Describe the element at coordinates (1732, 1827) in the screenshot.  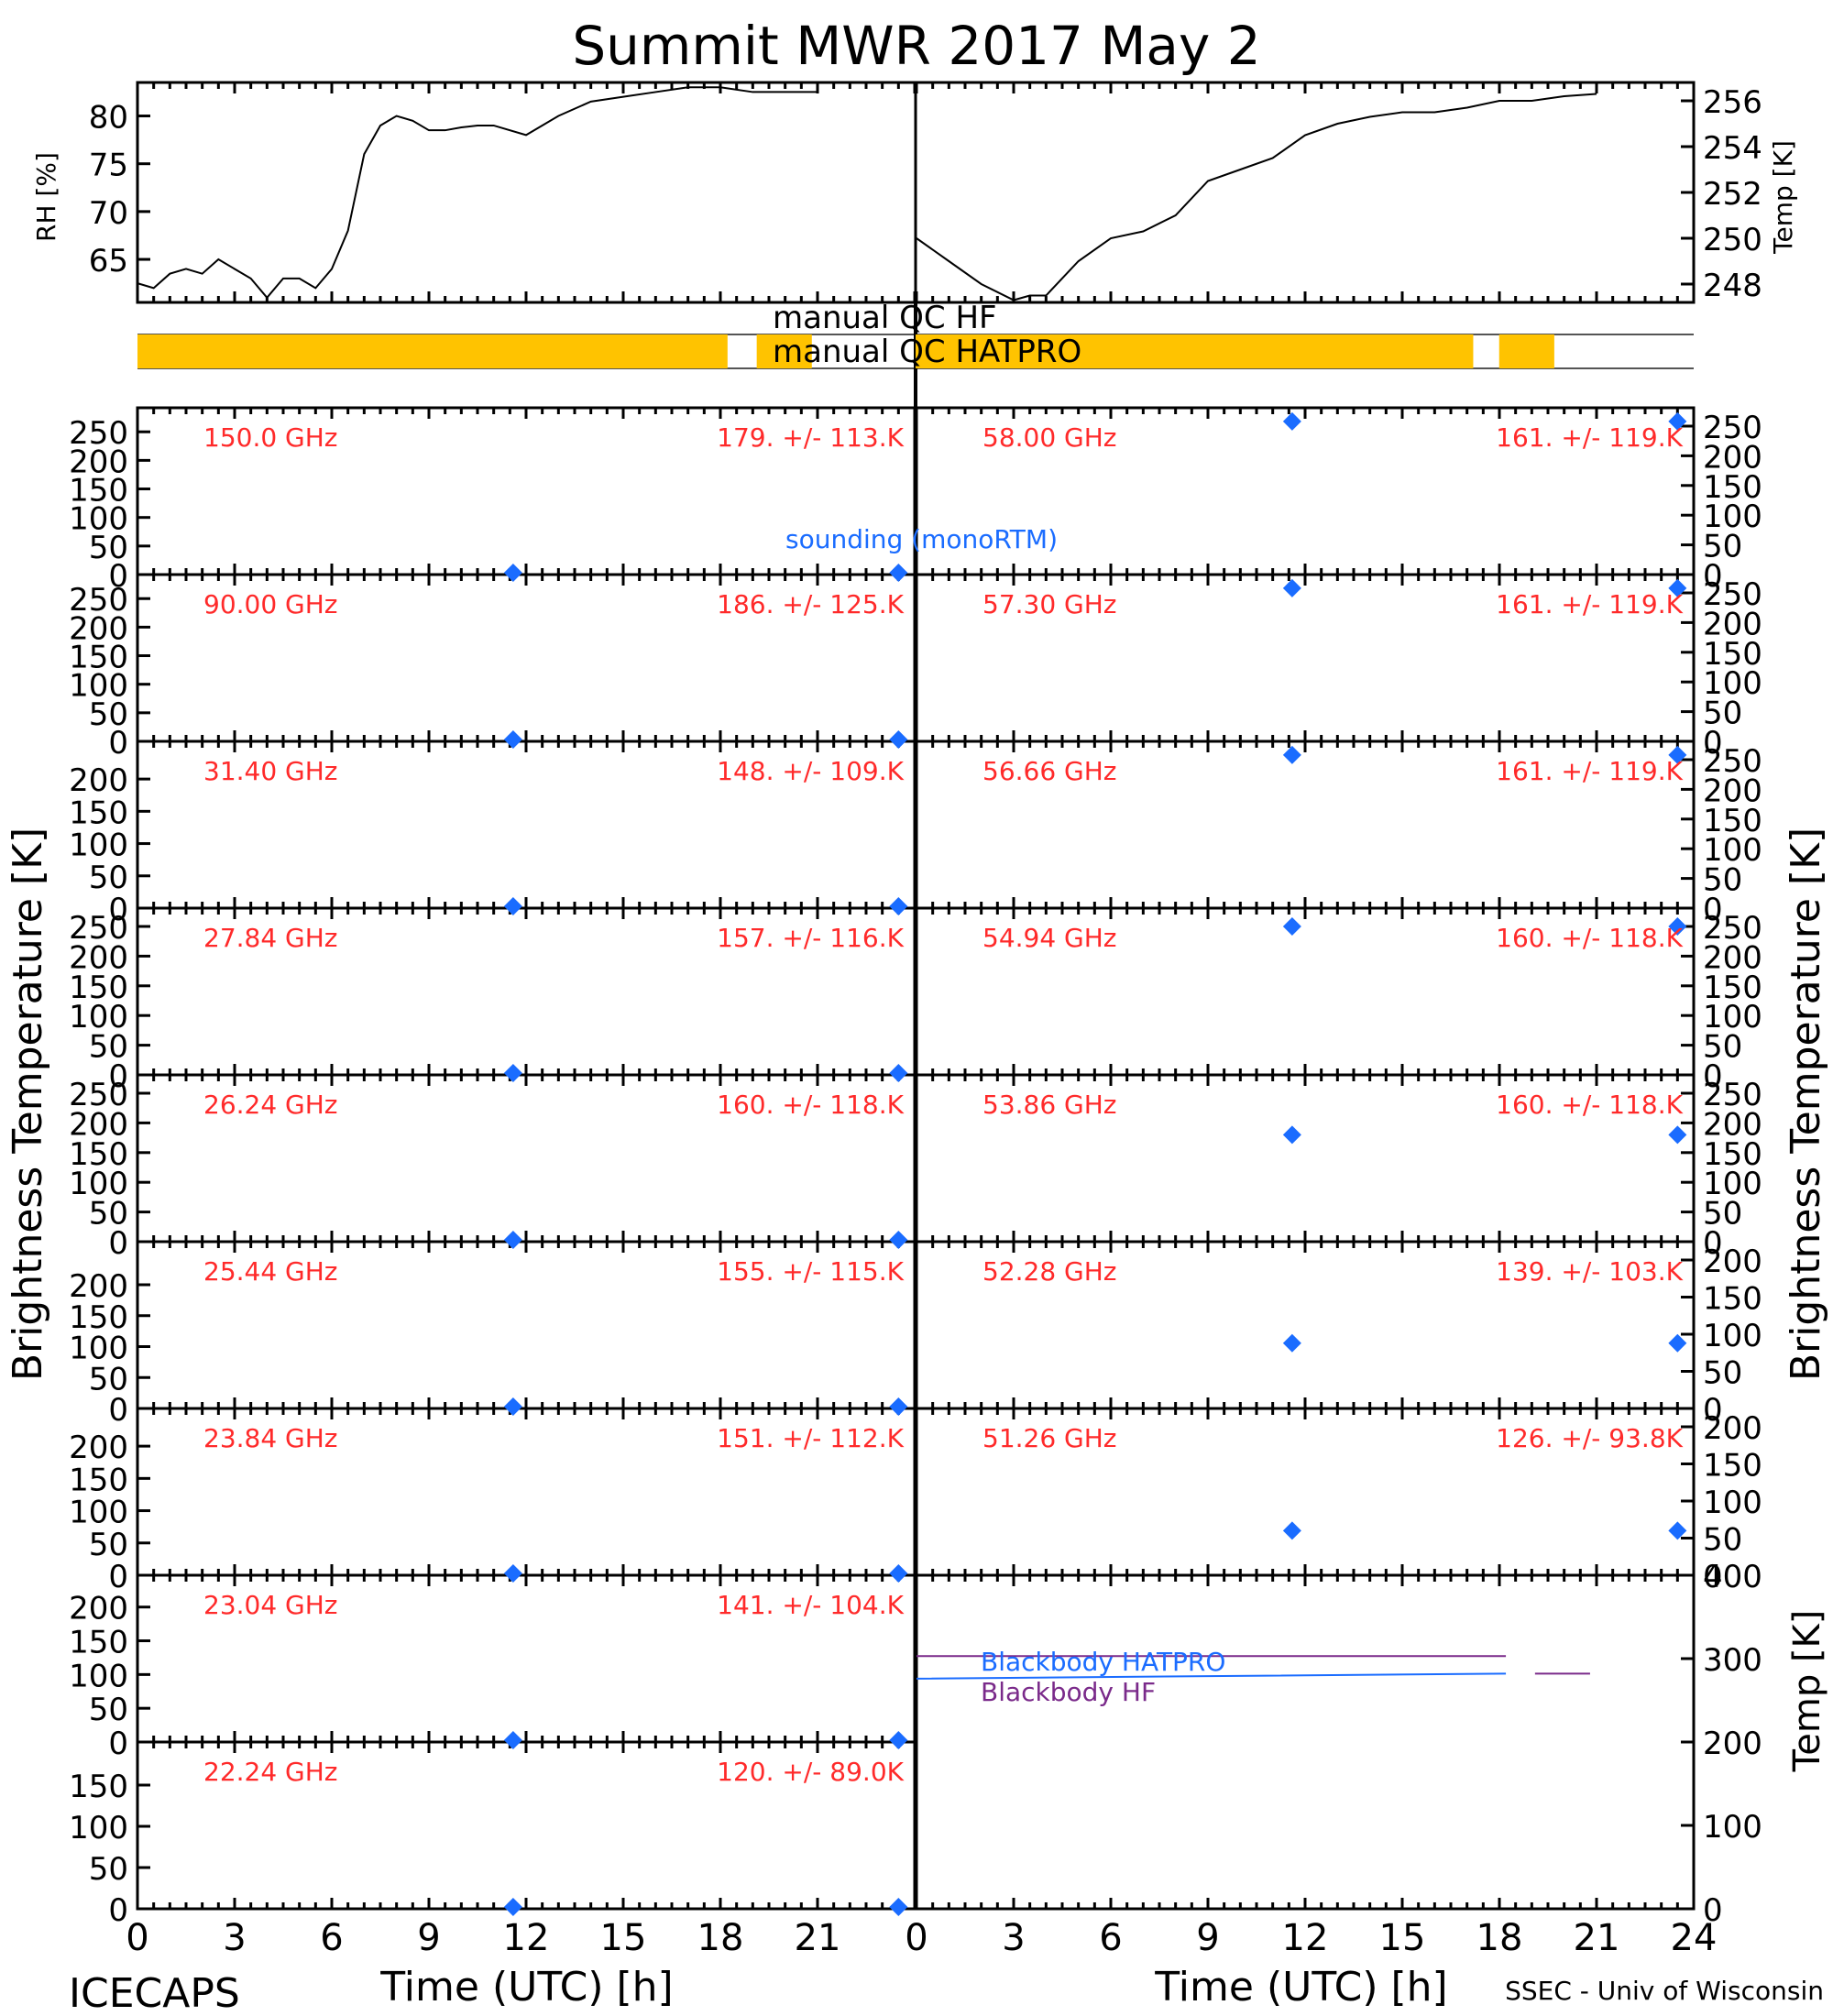
I see `bb-tick-label: 100` at that location.